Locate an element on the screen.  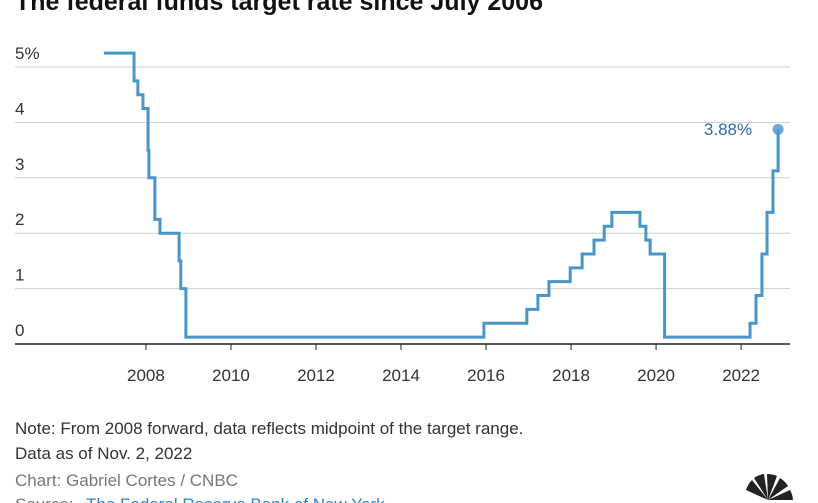
y-tick-label: 0 is located at coordinates (19, 330).